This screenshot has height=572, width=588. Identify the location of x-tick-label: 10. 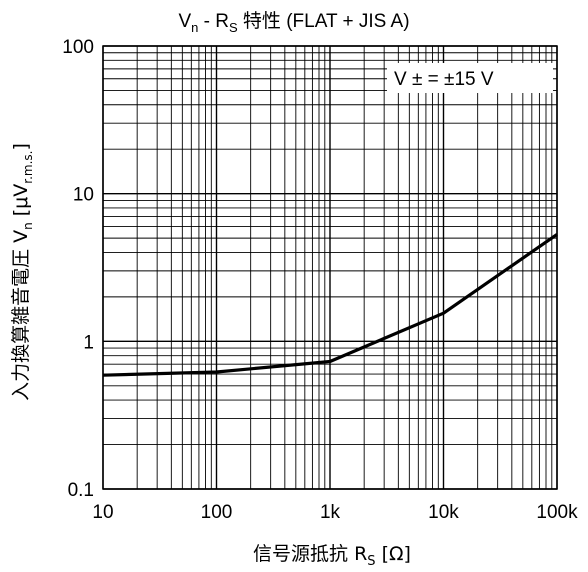
(102, 512).